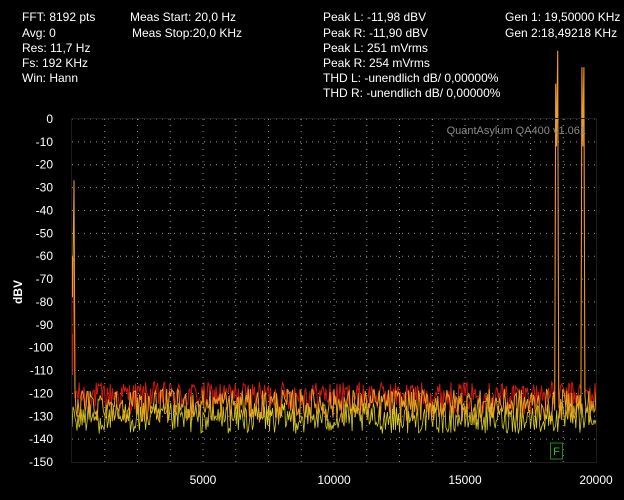 The image size is (624, 500). What do you see at coordinates (18, 292) in the screenshot?
I see `y-axis-label: dBV` at bounding box center [18, 292].